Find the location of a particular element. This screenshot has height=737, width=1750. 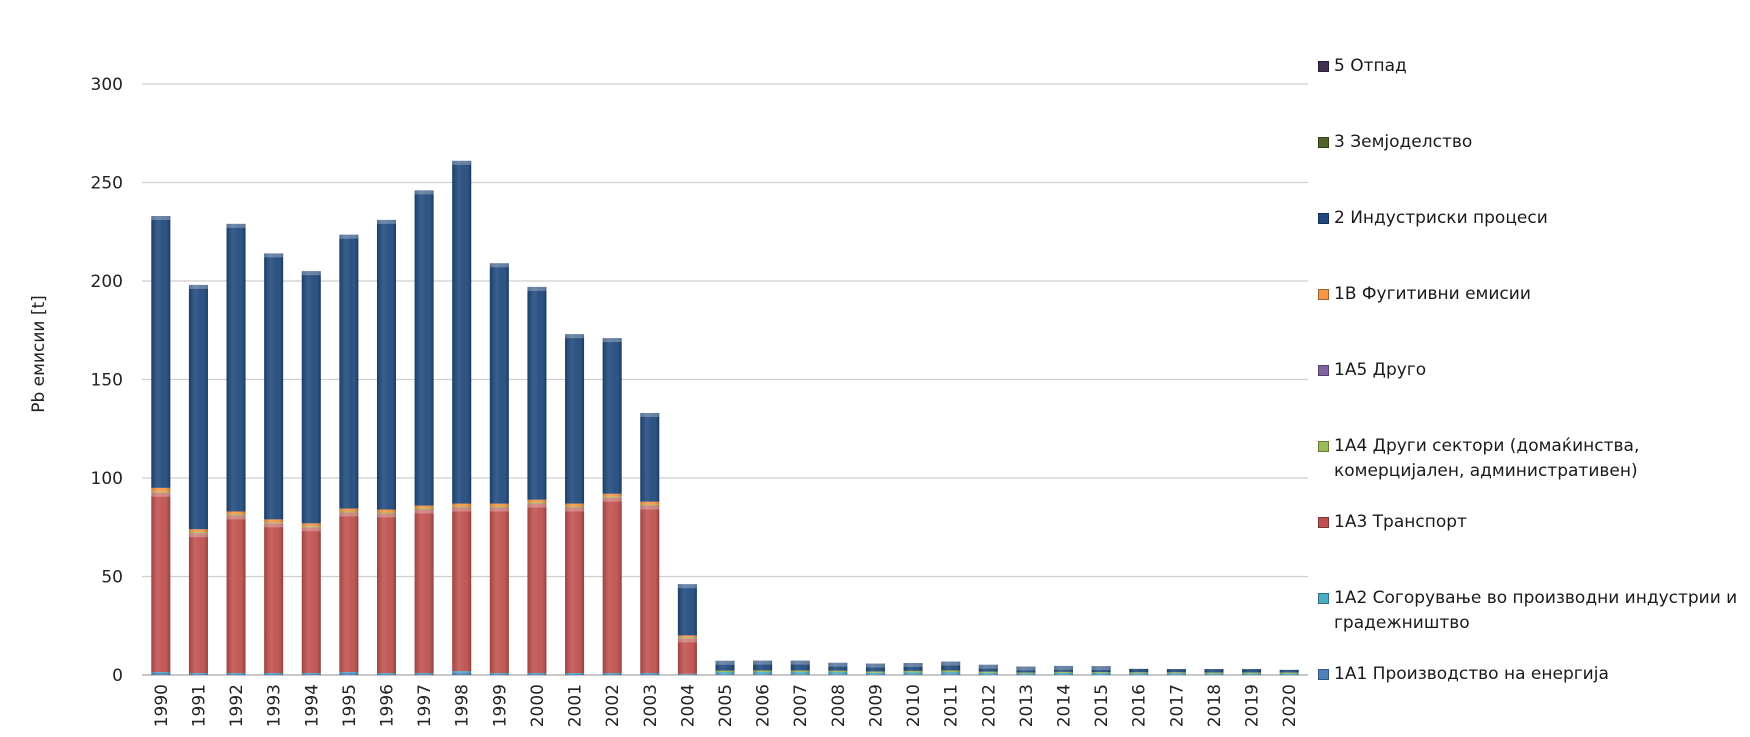

x-tick-label: 2014 is located at coordinates (1065, 705).